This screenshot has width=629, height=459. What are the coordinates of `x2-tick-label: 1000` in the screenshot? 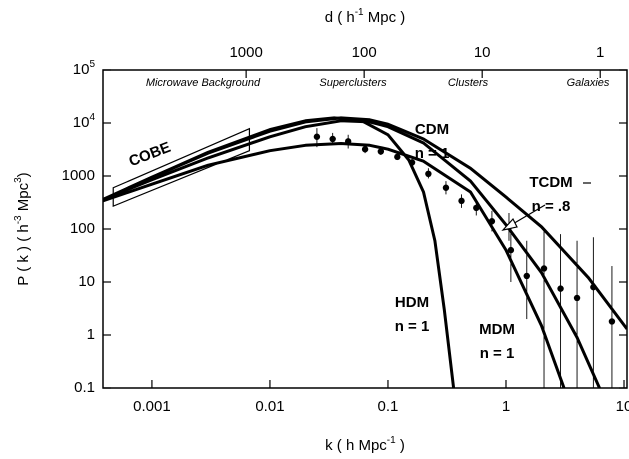 It's located at (245, 52).